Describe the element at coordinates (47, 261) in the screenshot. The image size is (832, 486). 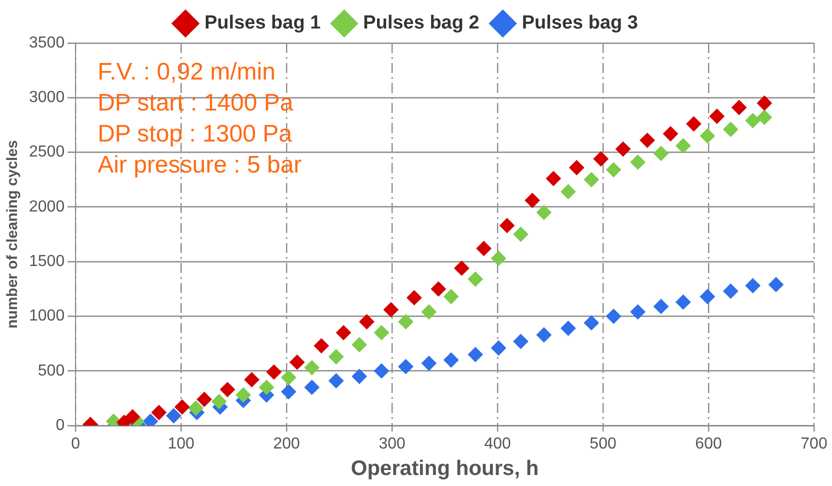
I see `y-tick-label: 1500` at that location.